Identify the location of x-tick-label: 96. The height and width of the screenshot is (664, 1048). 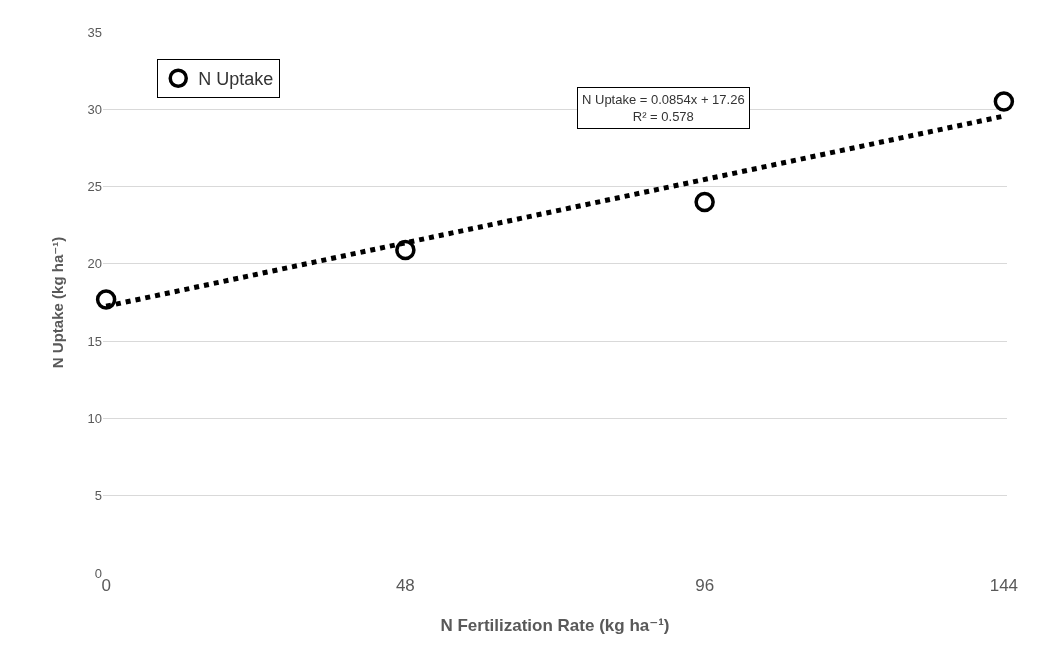
(705, 585).